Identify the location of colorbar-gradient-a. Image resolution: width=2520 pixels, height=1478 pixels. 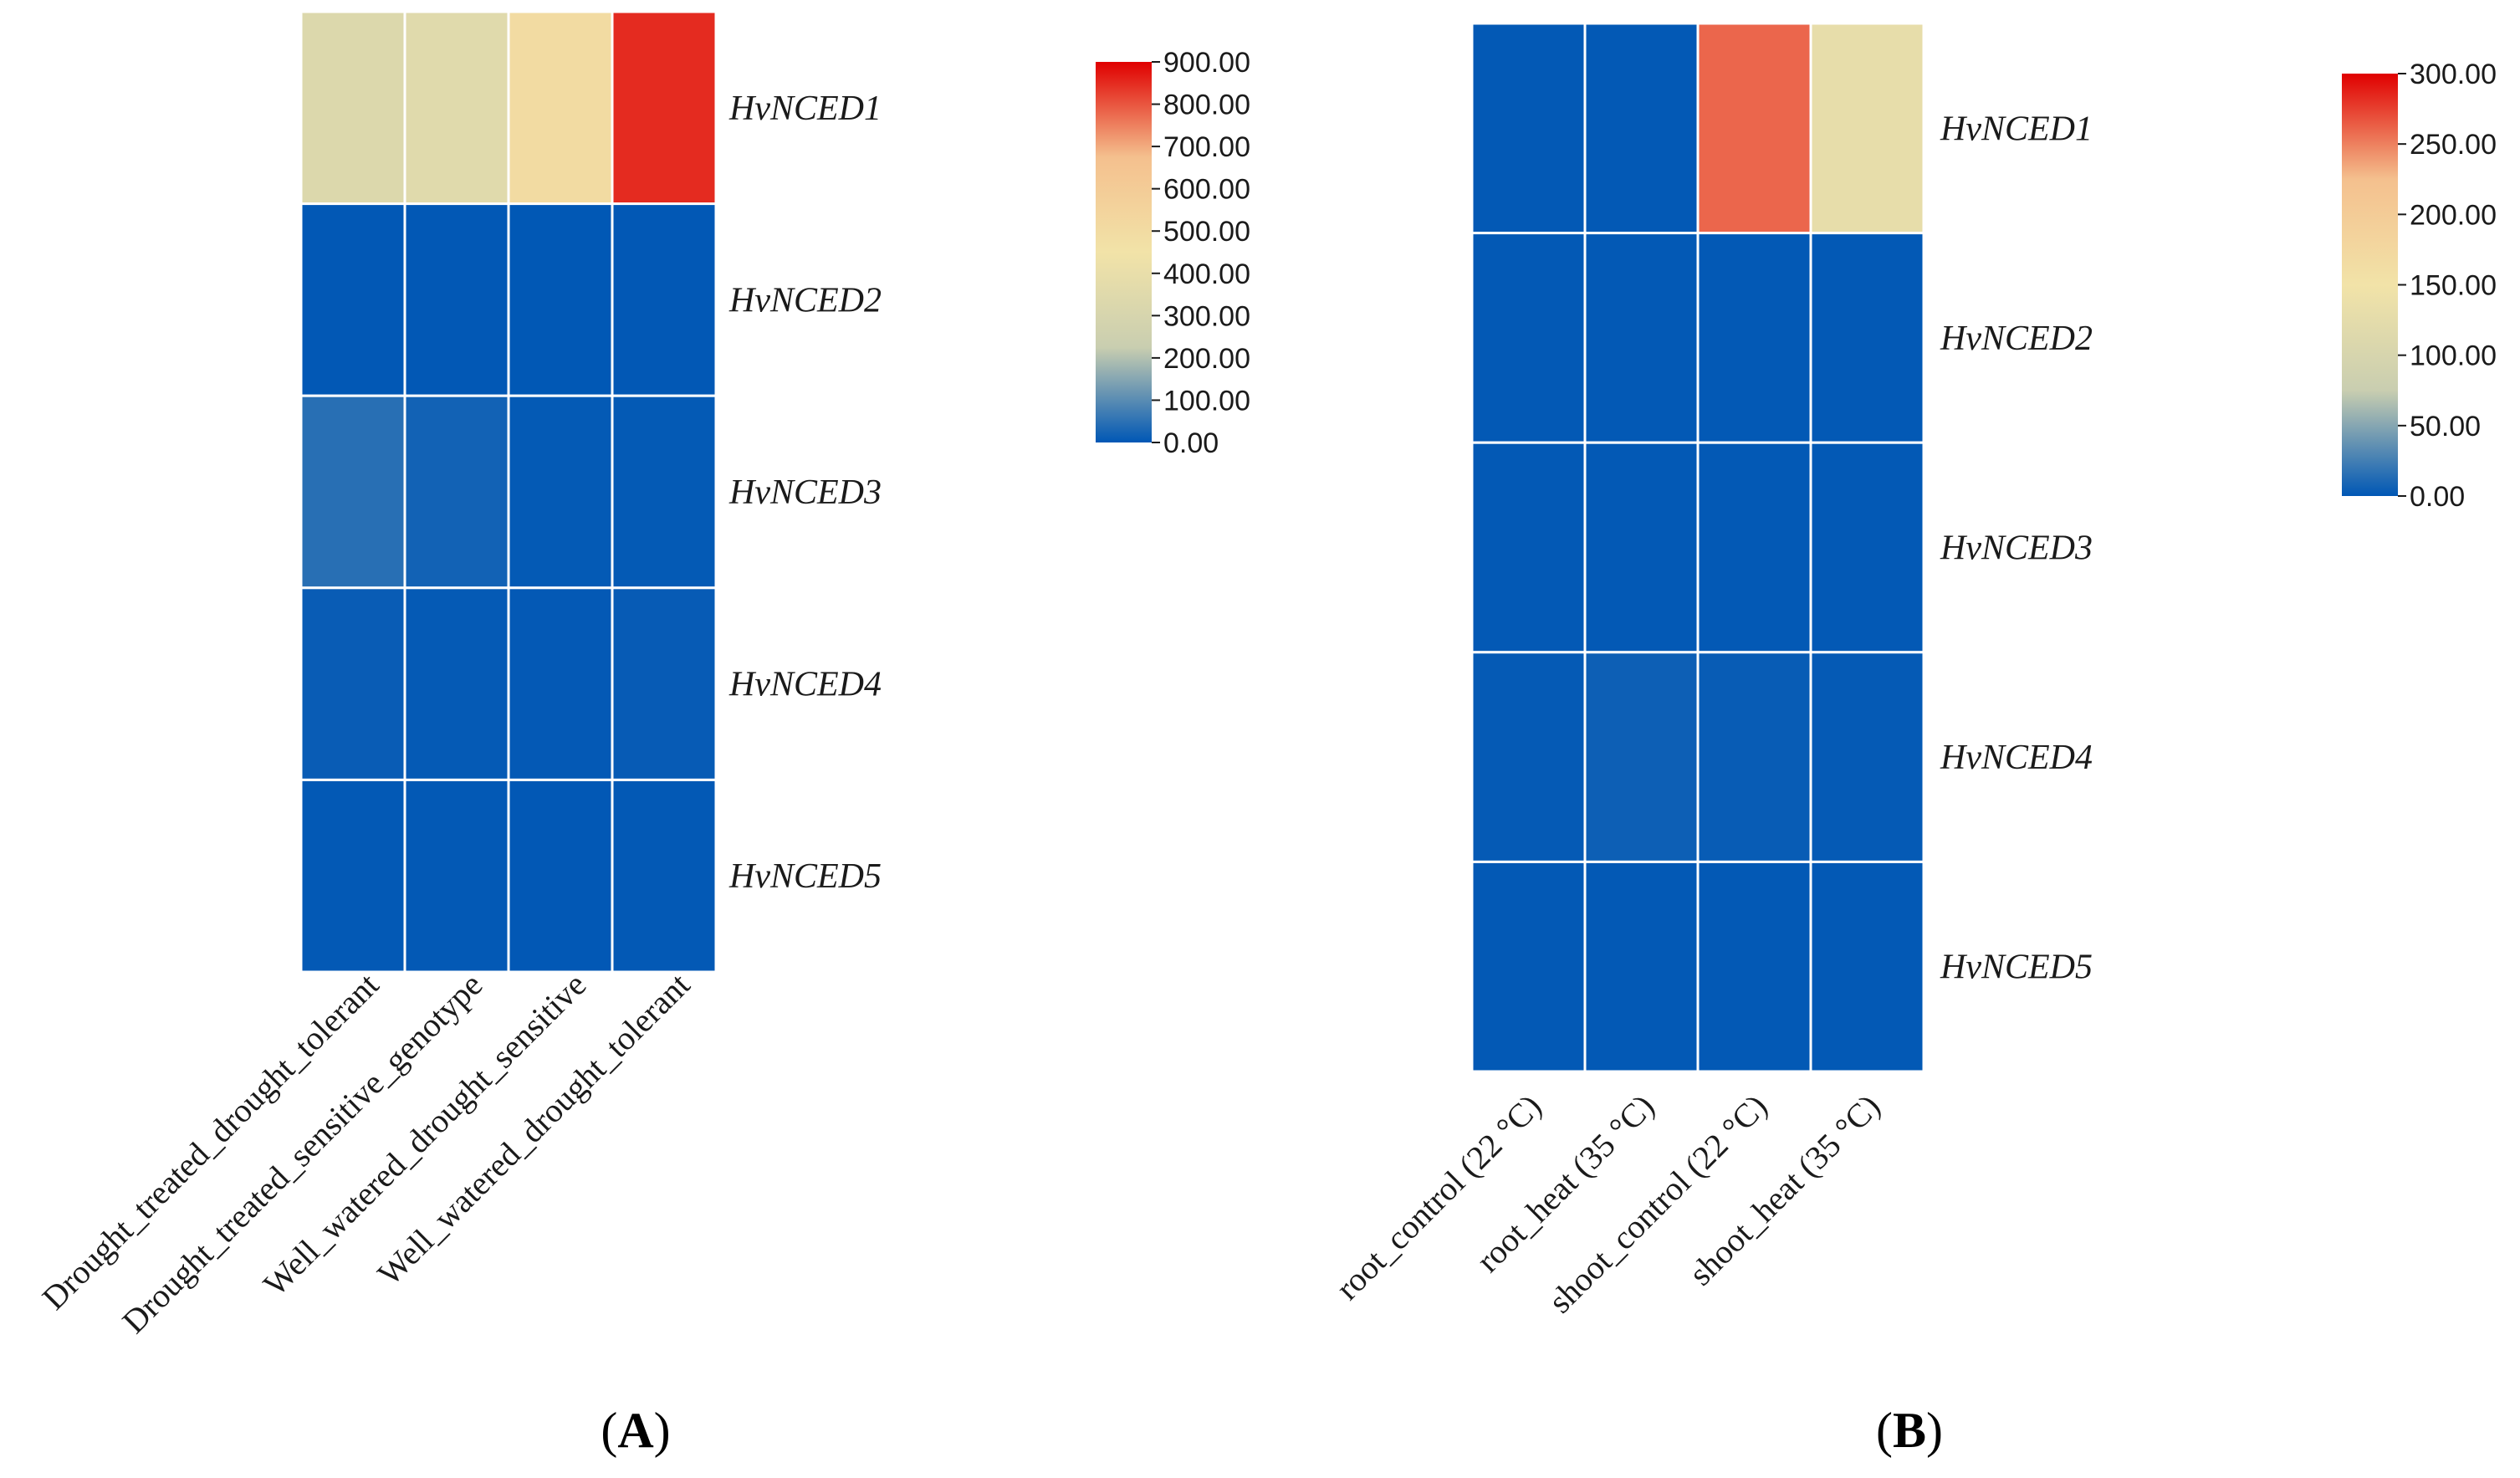
(1124, 252).